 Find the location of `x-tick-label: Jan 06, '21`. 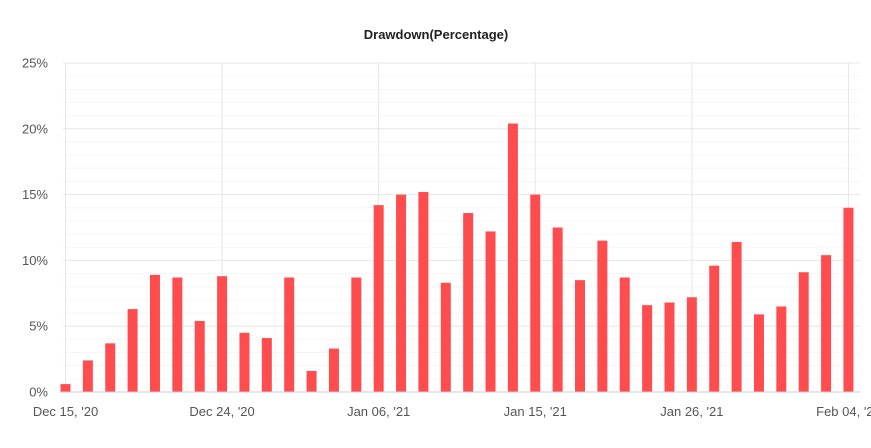

x-tick-label: Jan 06, '21 is located at coordinates (378, 411).